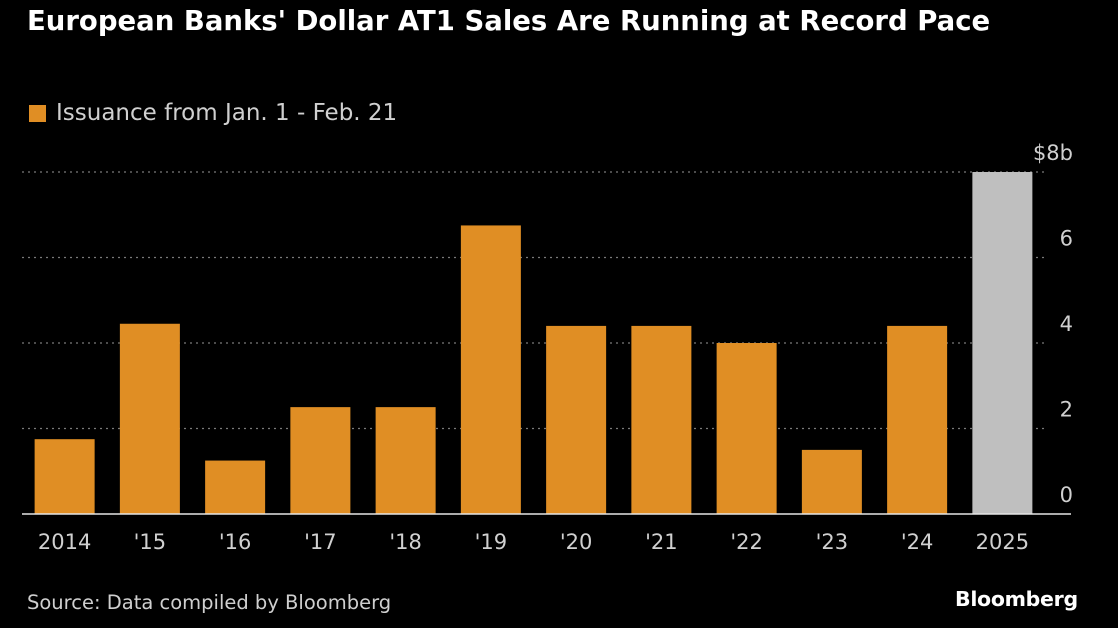  What do you see at coordinates (227, 113) in the screenshot?
I see `legend-label: Issuance from Jan. 1 - Feb. 21` at bounding box center [227, 113].